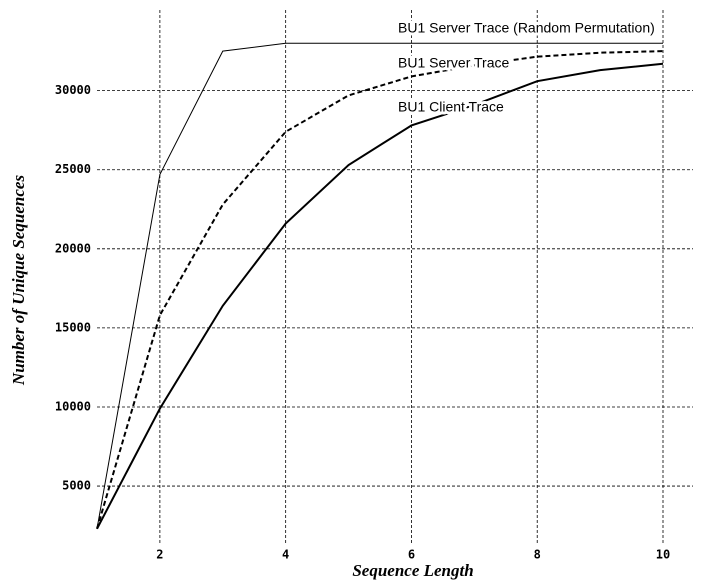 The width and height of the screenshot is (701, 587). I want to click on x-axis-title: Sequence Length, so click(412, 570).